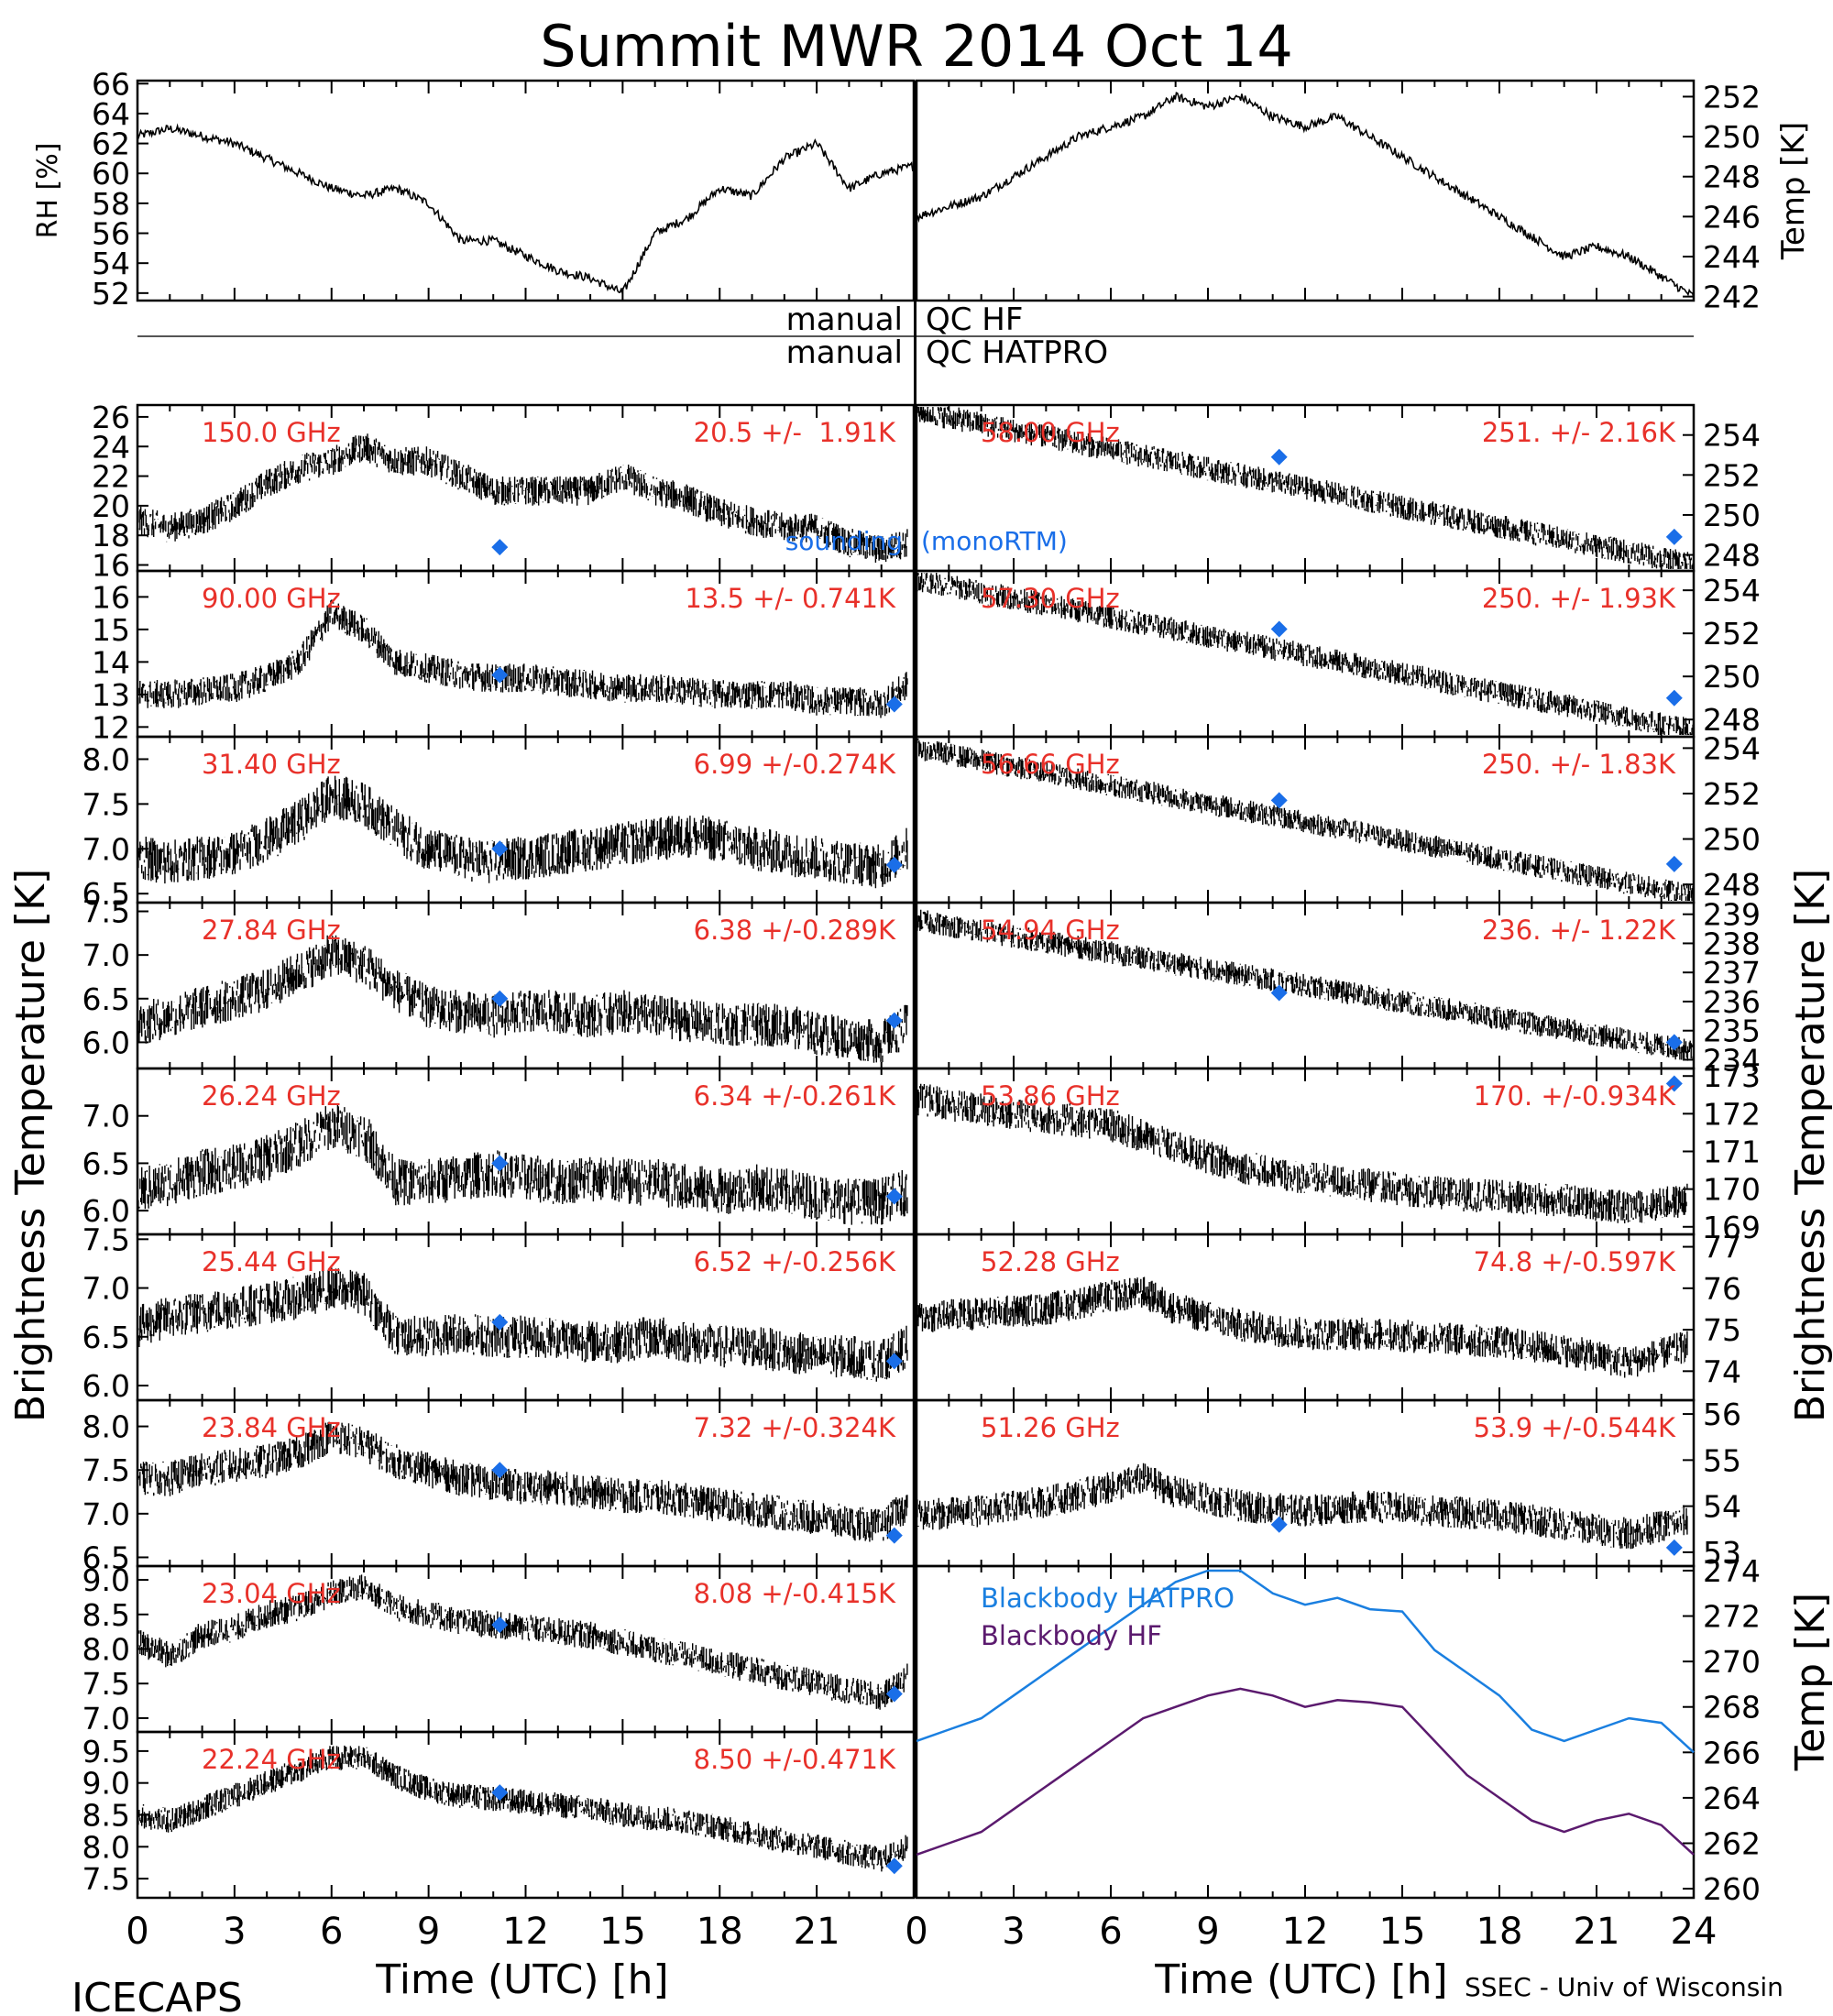 The width and height of the screenshot is (1833, 2016). I want to click on figure-title: Summit MWR 2014 Oct 14, so click(916, 46).